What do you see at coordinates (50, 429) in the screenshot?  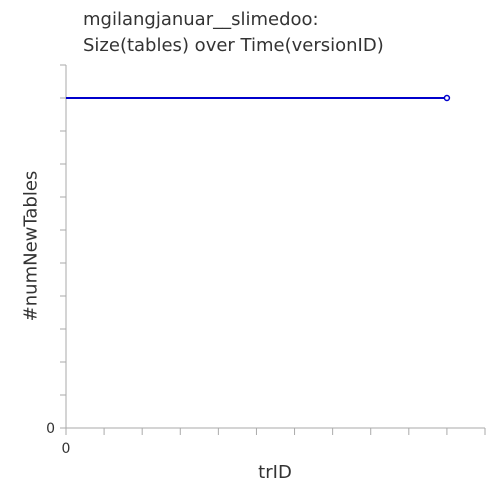 I see `y-tick-label-0: 0` at bounding box center [50, 429].